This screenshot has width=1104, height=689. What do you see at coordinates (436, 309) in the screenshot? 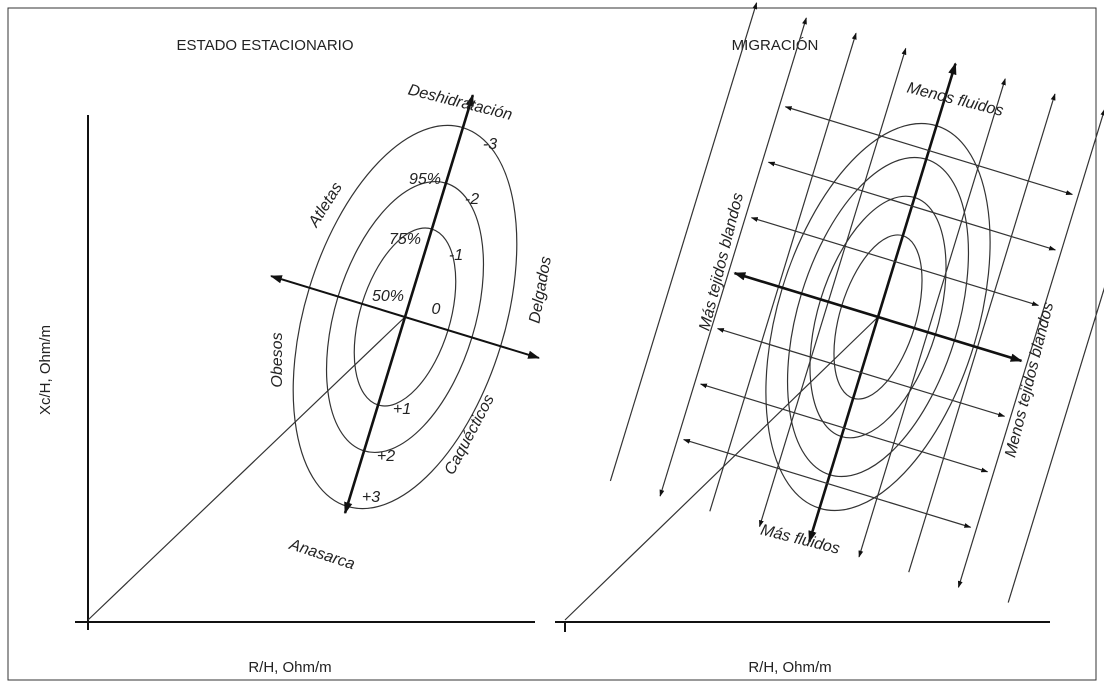
I see `z-score-label: 0` at bounding box center [436, 309].